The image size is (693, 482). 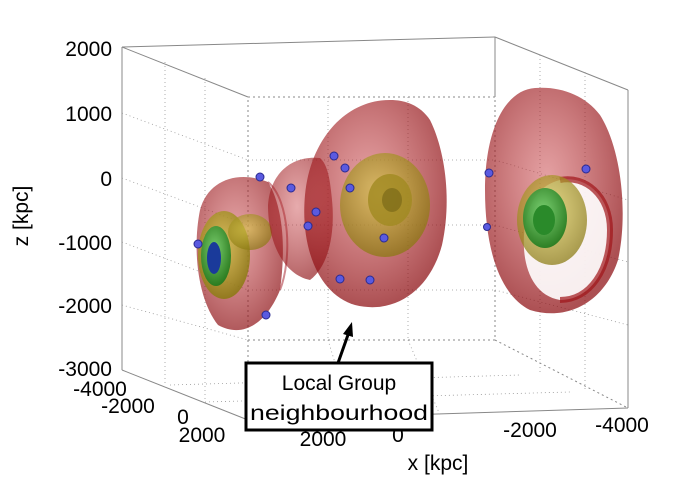 I want to click on x-tick-label: -2000, so click(x=530, y=430).